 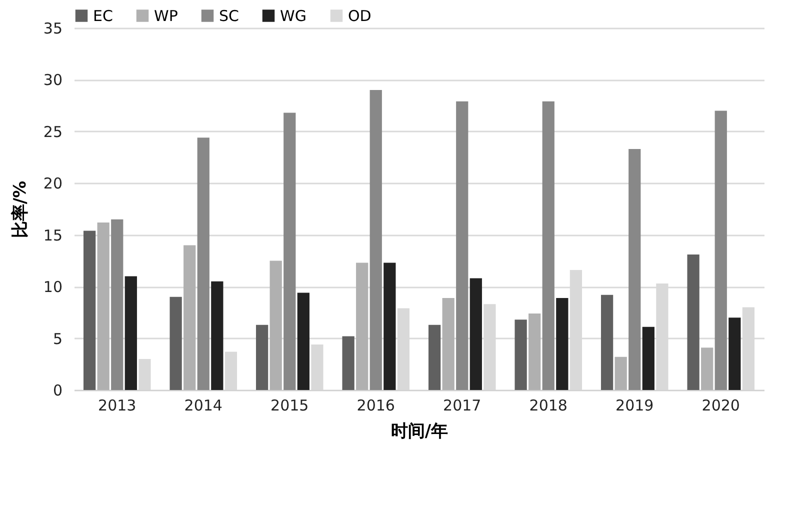 What do you see at coordinates (229, 15) in the screenshot?
I see `legend-label: SC` at bounding box center [229, 15].